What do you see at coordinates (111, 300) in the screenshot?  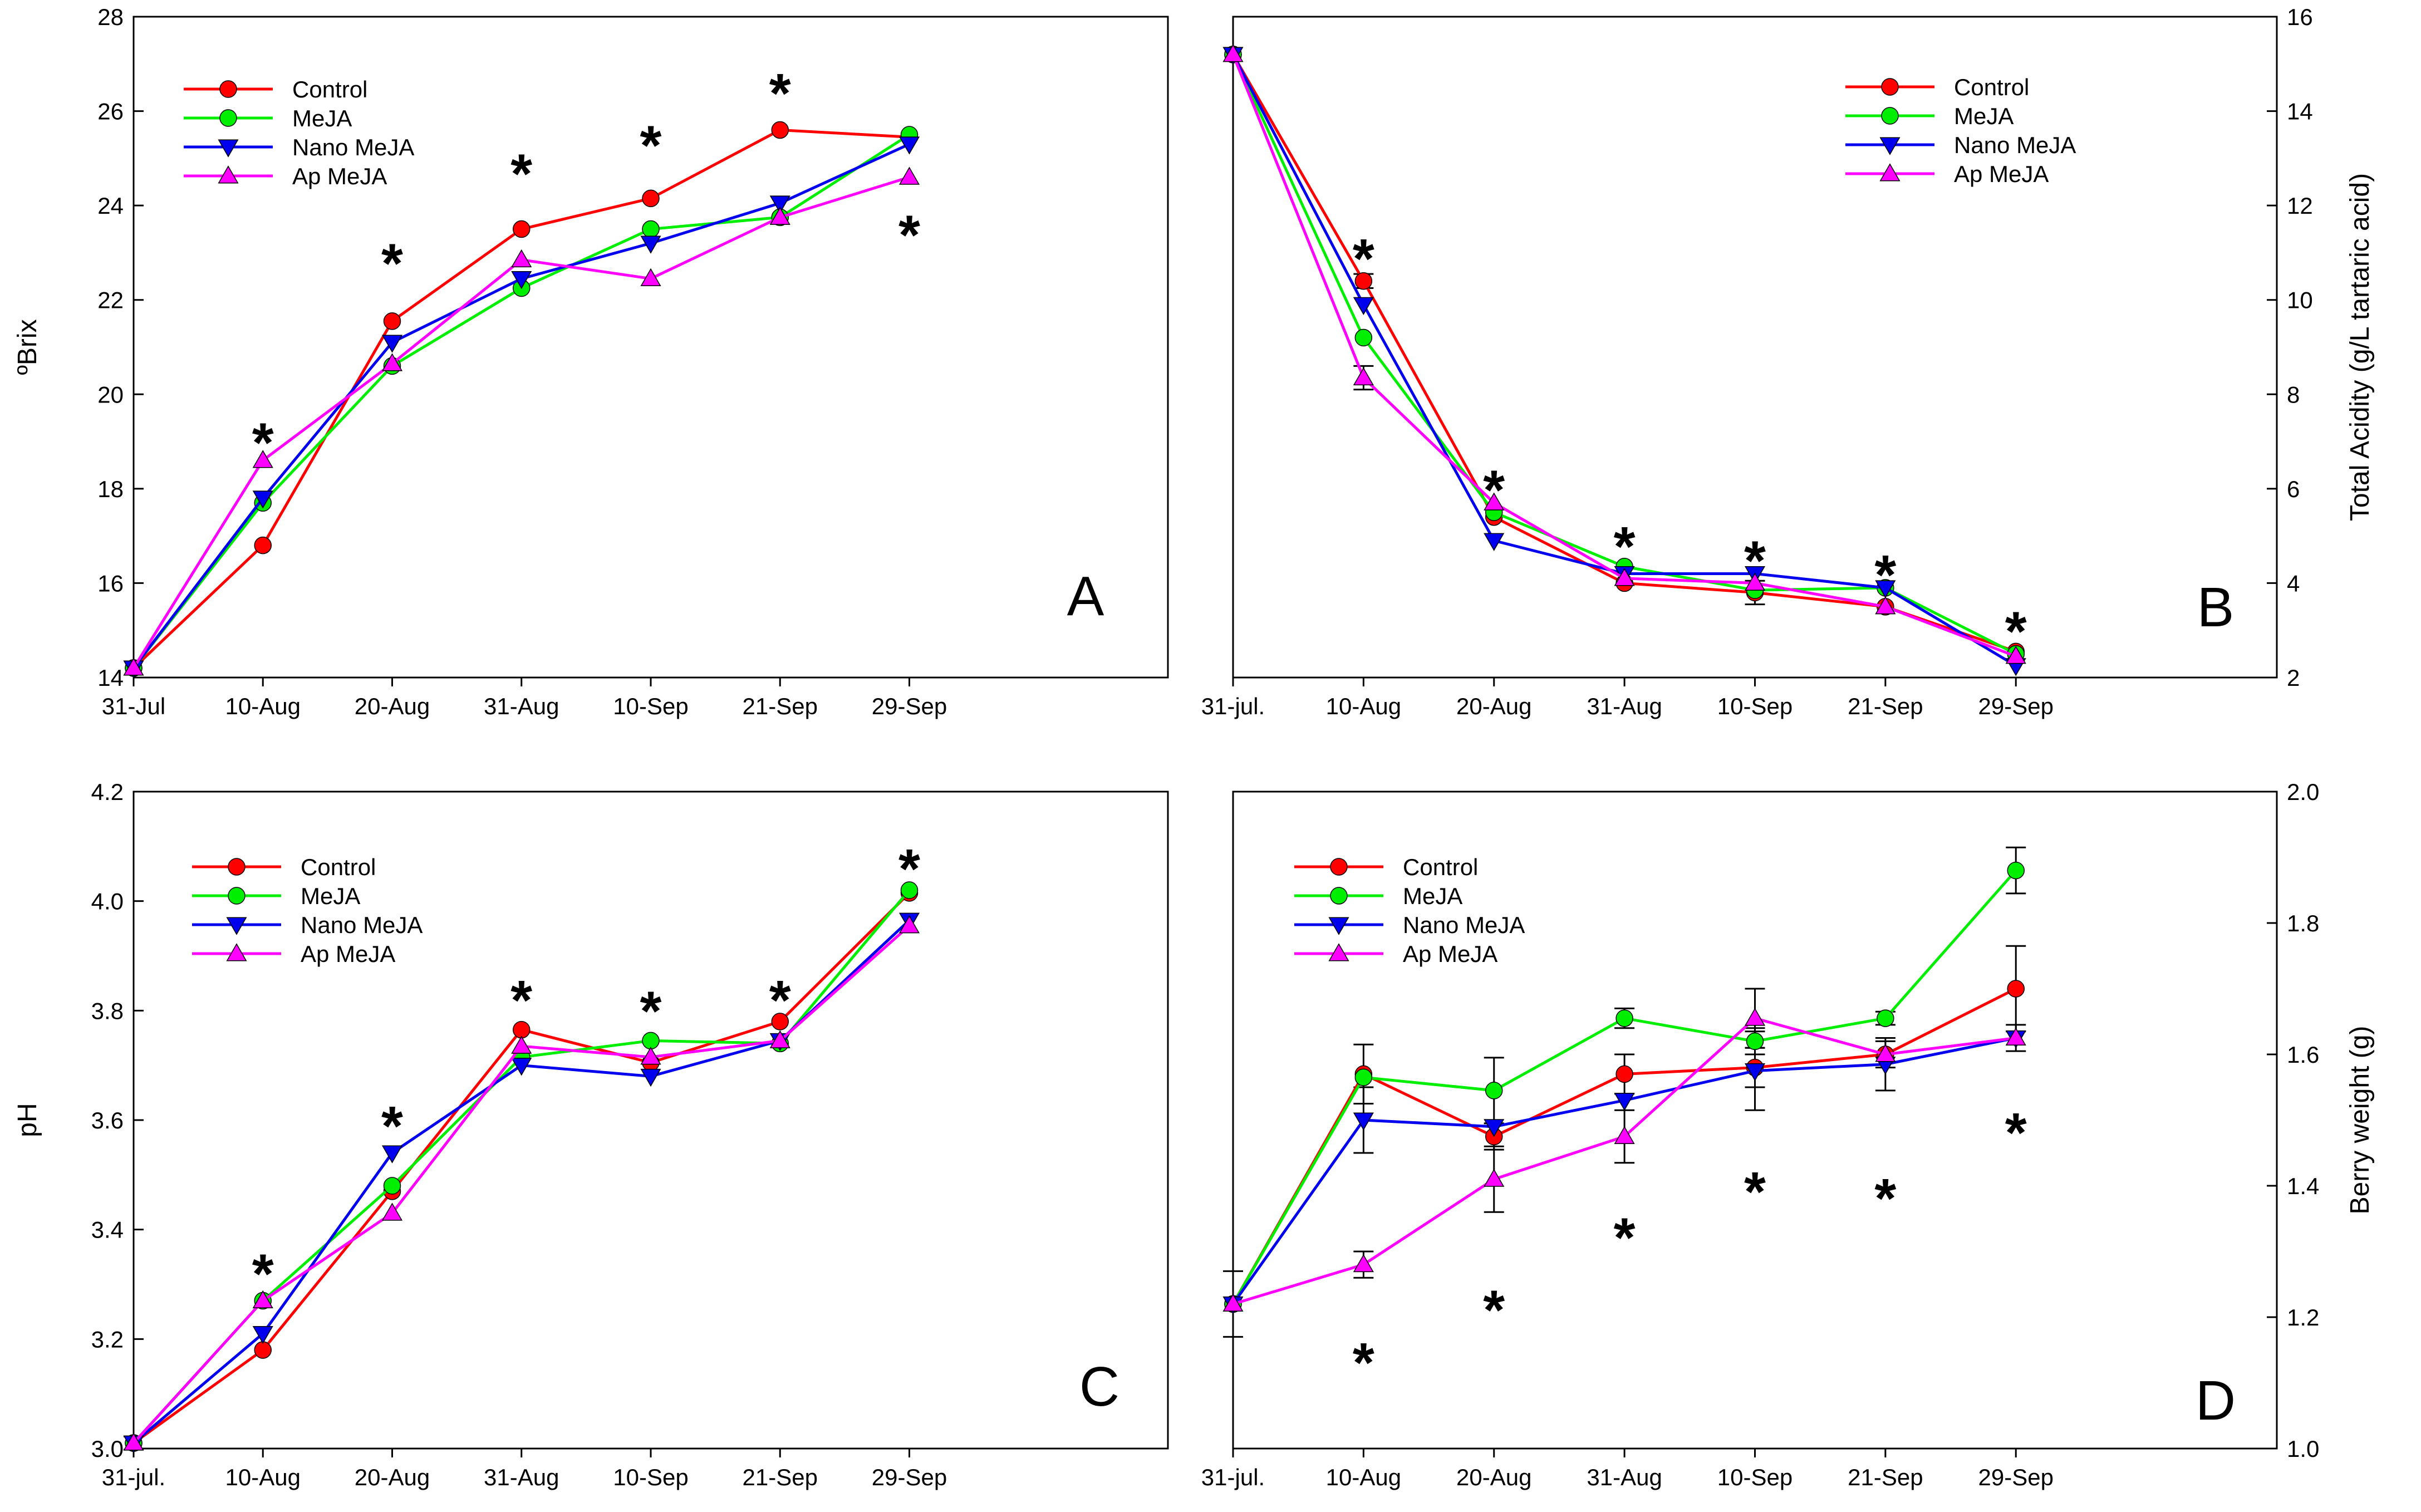 I see `y-tick-label: 22` at bounding box center [111, 300].